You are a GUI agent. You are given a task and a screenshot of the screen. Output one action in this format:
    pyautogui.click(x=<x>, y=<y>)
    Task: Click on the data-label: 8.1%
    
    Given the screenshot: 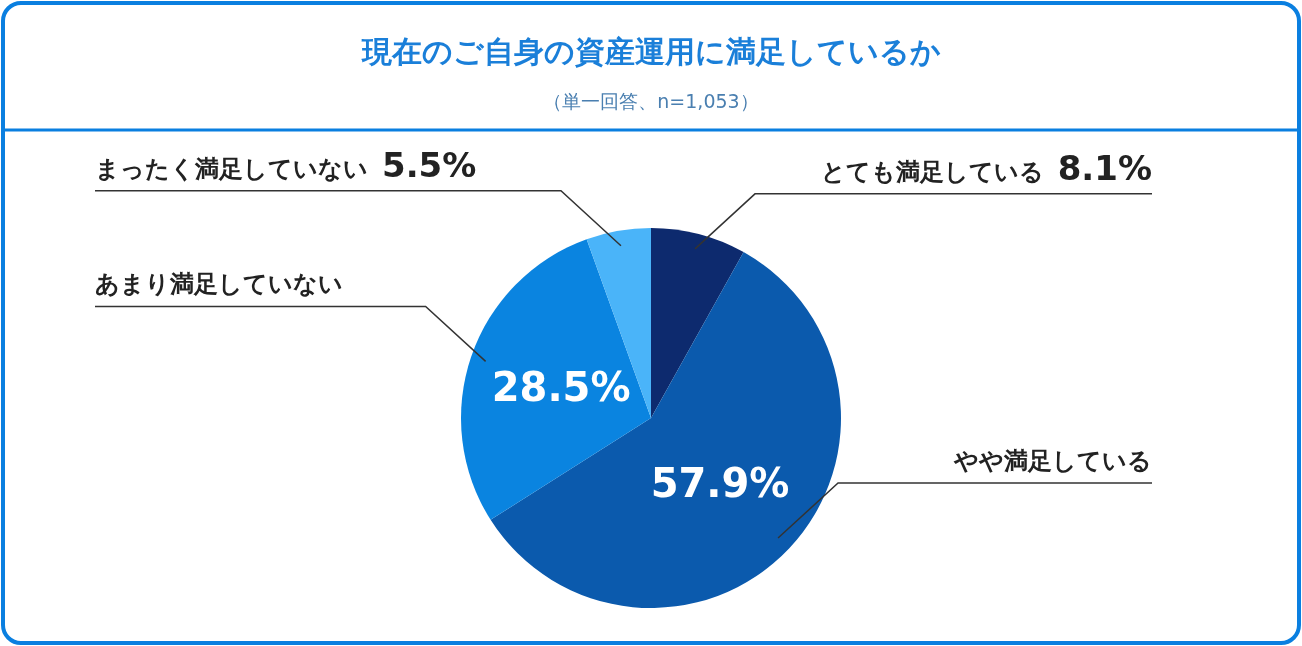 What is the action you would take?
    pyautogui.click(x=1104, y=167)
    